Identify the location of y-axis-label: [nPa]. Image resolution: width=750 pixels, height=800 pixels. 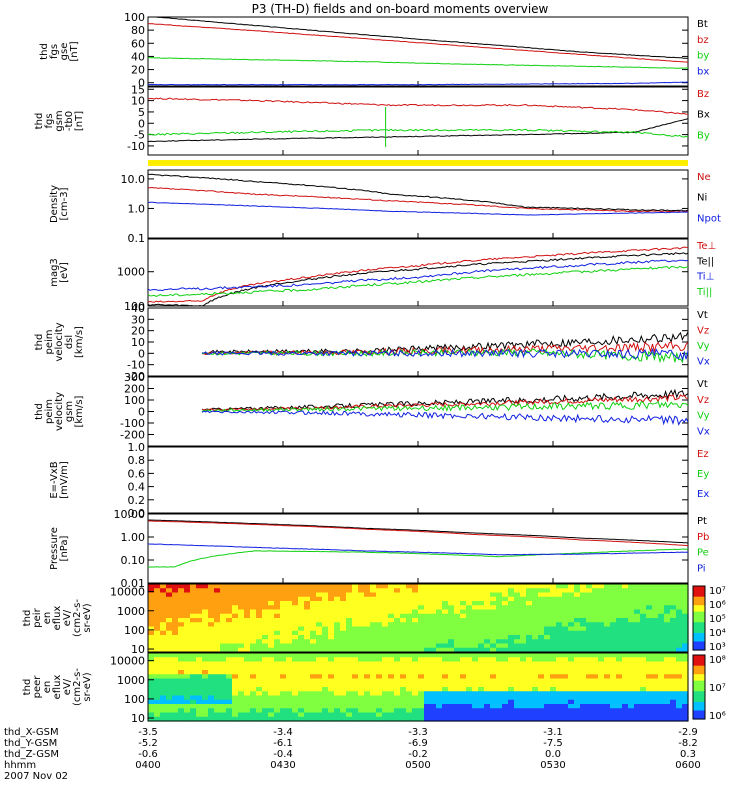
(64, 548).